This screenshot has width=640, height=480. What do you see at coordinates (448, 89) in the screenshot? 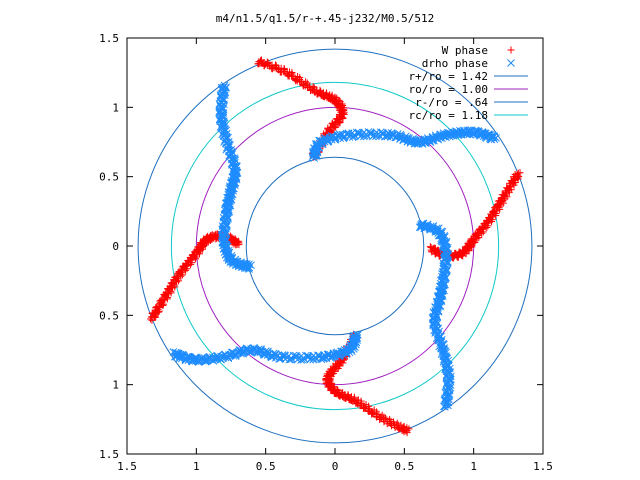
I see `legend-label: ro/ro = 1.00` at bounding box center [448, 89].